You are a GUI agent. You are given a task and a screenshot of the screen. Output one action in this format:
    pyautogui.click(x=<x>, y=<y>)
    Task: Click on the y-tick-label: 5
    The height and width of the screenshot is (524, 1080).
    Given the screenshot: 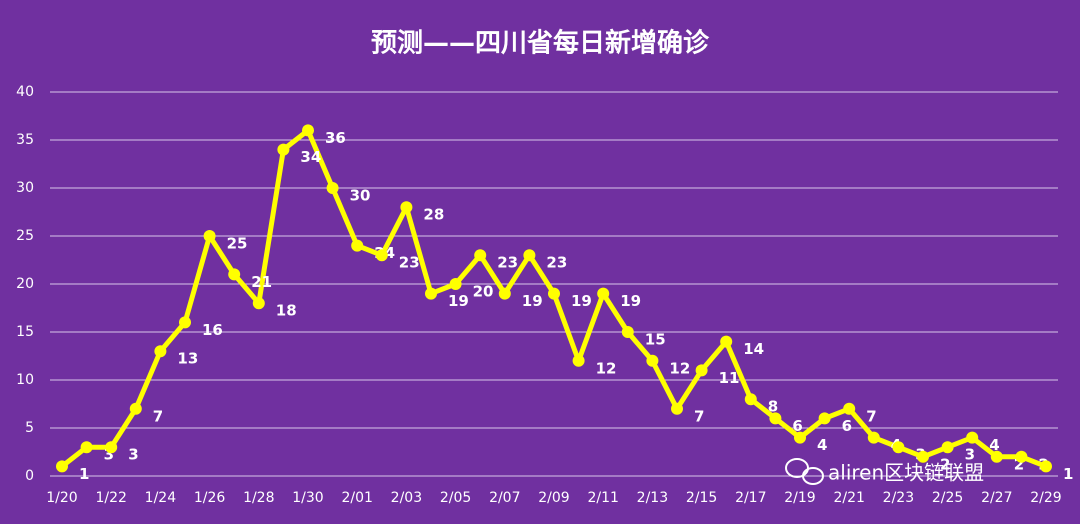 What is the action you would take?
    pyautogui.click(x=29, y=428)
    